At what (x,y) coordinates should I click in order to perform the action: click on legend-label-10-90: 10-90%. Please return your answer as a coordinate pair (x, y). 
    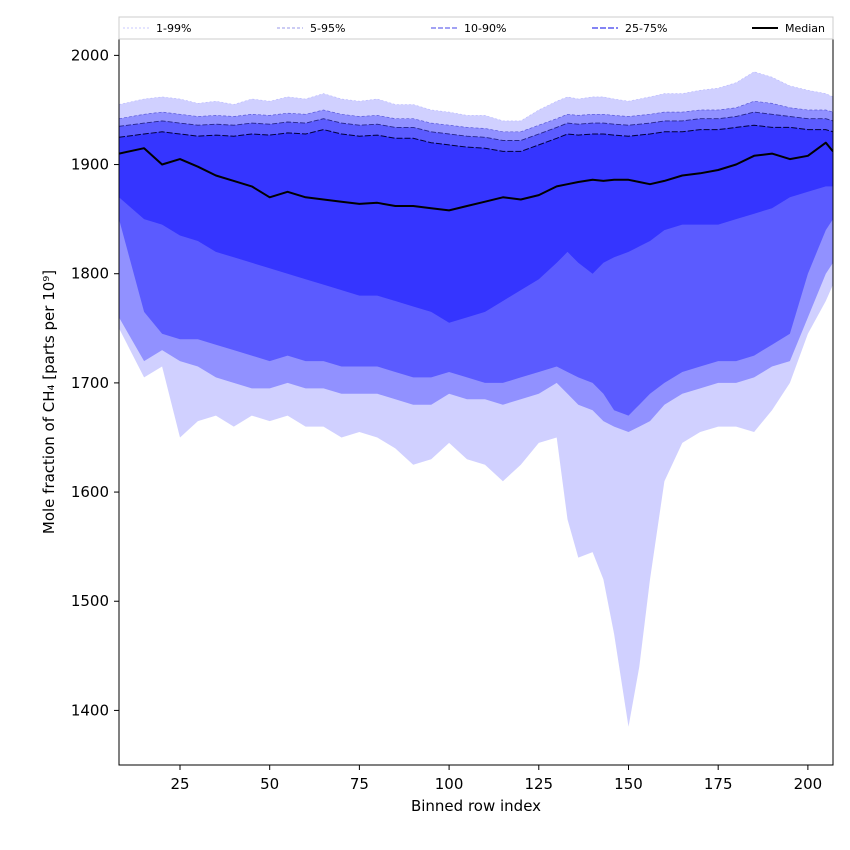
    Looking at the image, I should click on (485, 28).